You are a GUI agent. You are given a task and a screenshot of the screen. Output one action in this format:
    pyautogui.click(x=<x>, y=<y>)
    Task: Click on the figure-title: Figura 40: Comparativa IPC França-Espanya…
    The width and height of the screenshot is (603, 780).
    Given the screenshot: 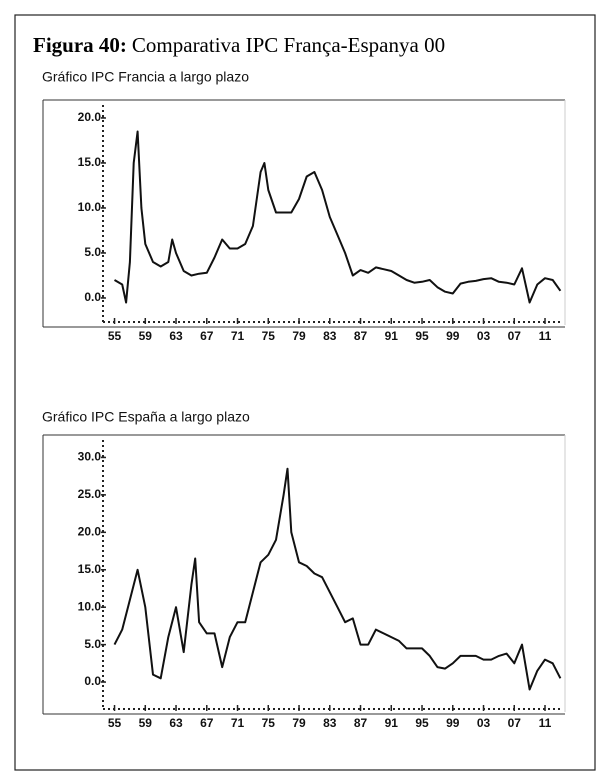 What is the action you would take?
    pyautogui.click(x=239, y=45)
    